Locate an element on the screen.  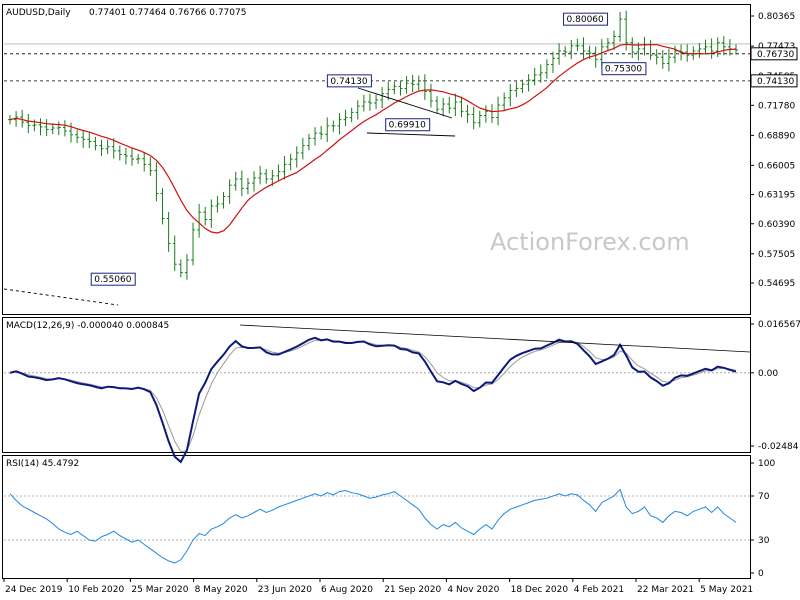
price-header-symbol: AUDUSD,Daily is located at coordinates (38, 13).